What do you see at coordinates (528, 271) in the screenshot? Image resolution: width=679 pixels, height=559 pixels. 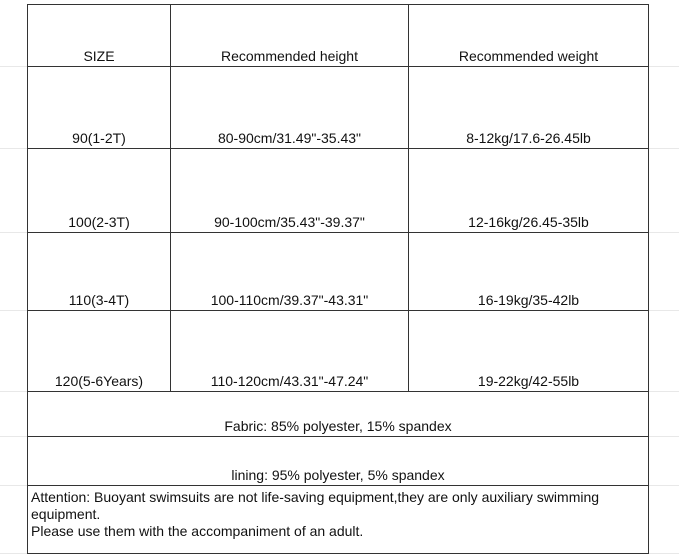 I see `weight-cell: 16-19kg/35-42lb` at bounding box center [528, 271].